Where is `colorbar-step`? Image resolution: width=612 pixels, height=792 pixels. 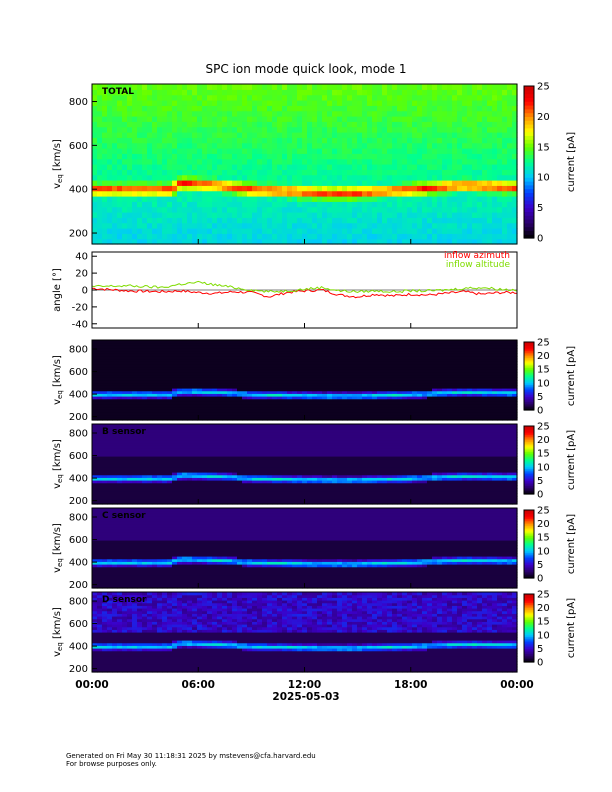 colorbar-step is located at coordinates (529, 198).